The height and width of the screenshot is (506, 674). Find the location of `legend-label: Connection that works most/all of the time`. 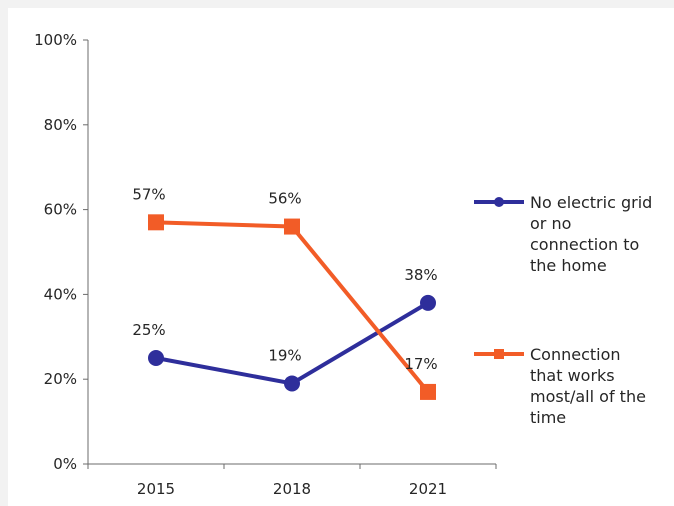

legend-label: Connection that works most/all of the time is located at coordinates (588, 386).